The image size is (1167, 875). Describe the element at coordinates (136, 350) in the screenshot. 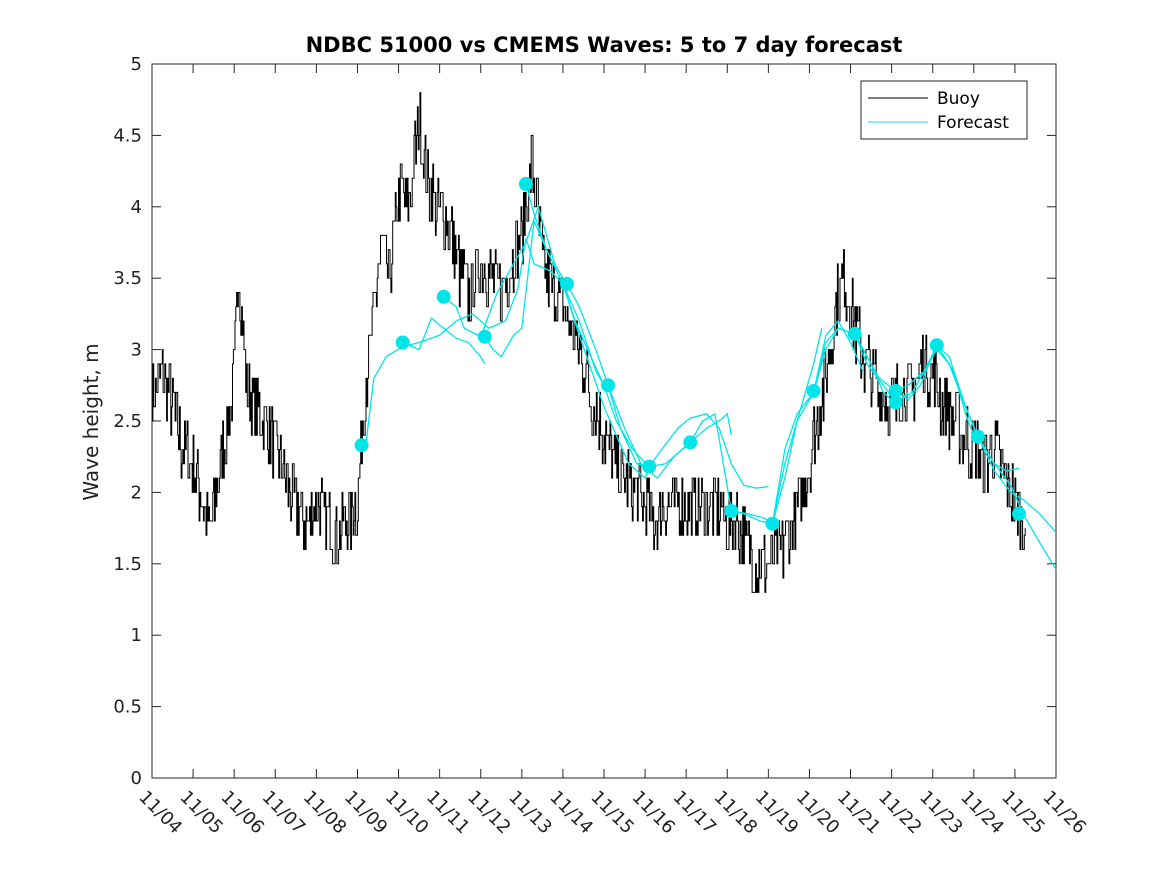

I see `y-tick-label: 3` at that location.